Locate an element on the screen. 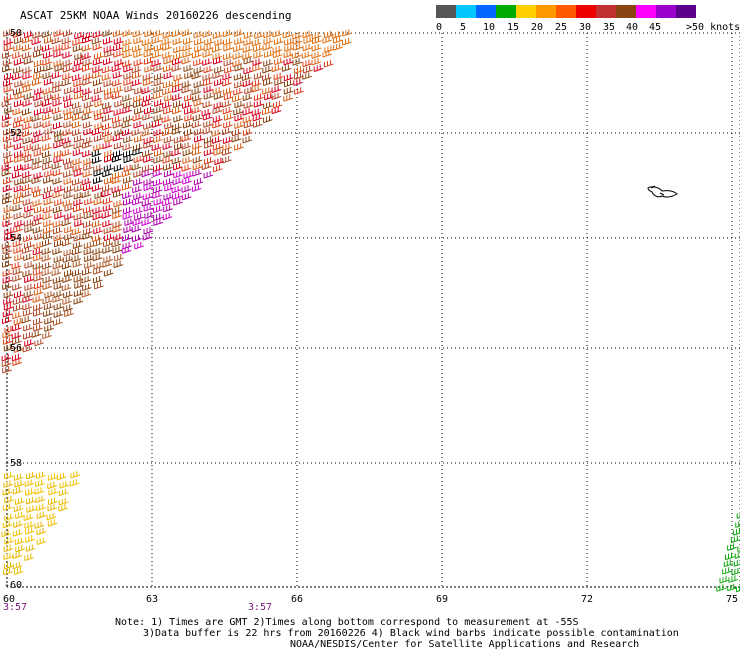 The image size is (740, 650). lon-label-72: 72 is located at coordinates (587, 599).